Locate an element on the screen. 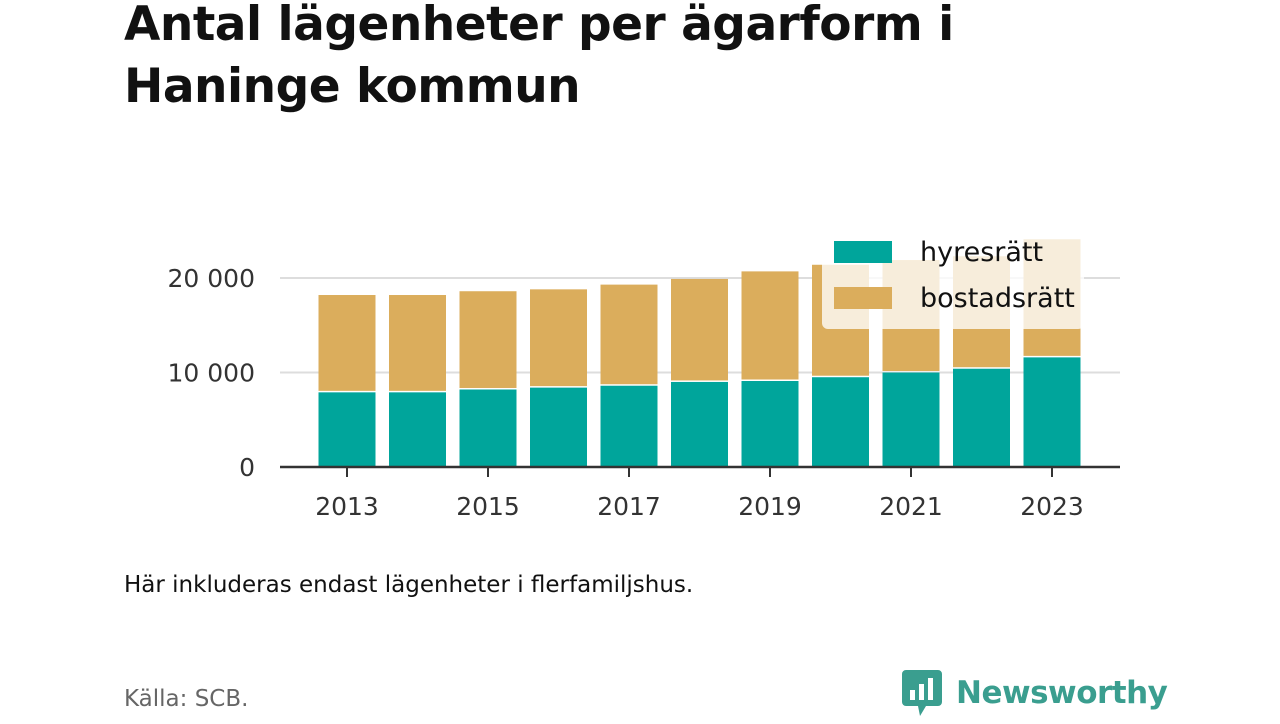 The height and width of the screenshot is (724, 1280). brand-logo: Newsworthy is located at coordinates (1035, 693).